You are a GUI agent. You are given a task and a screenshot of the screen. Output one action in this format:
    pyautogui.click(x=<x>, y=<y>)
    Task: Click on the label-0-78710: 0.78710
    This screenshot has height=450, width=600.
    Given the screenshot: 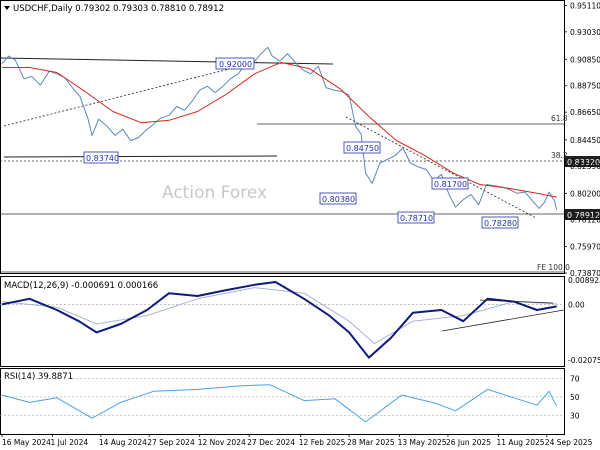 What is the action you would take?
    pyautogui.click(x=416, y=217)
    